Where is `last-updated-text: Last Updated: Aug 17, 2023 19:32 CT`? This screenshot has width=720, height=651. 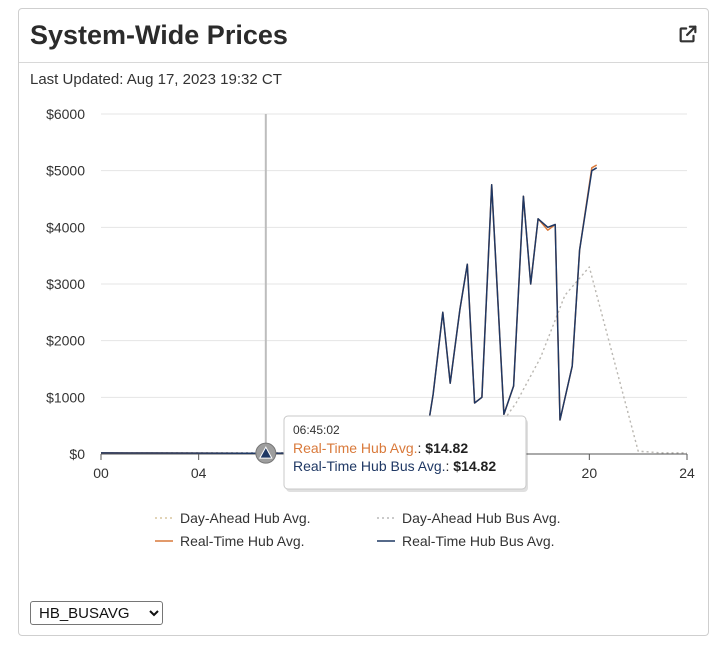 last-updated-text: Last Updated: Aug 17, 2023 19:32 CT is located at coordinates (156, 79).